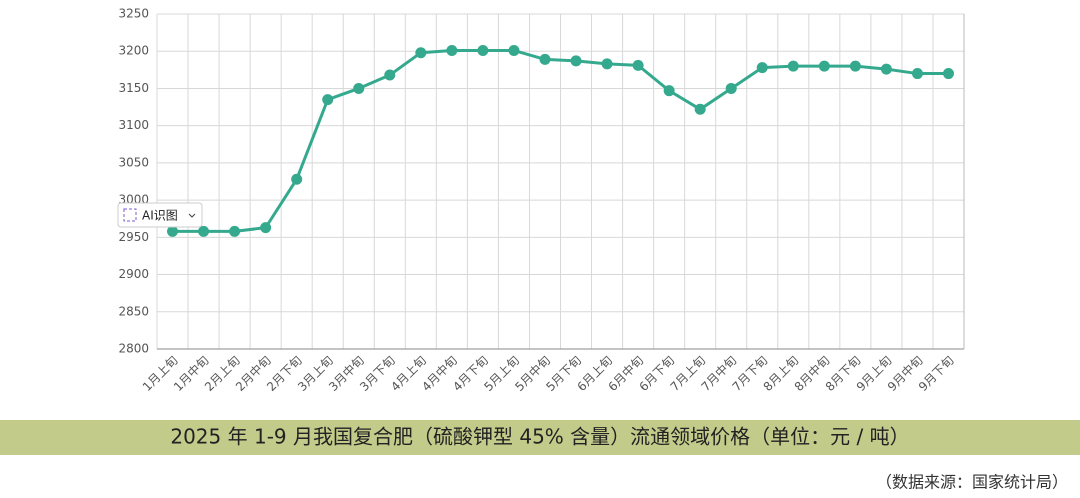 The image size is (1080, 498). I want to click on ai-button-box, so click(160, 215).